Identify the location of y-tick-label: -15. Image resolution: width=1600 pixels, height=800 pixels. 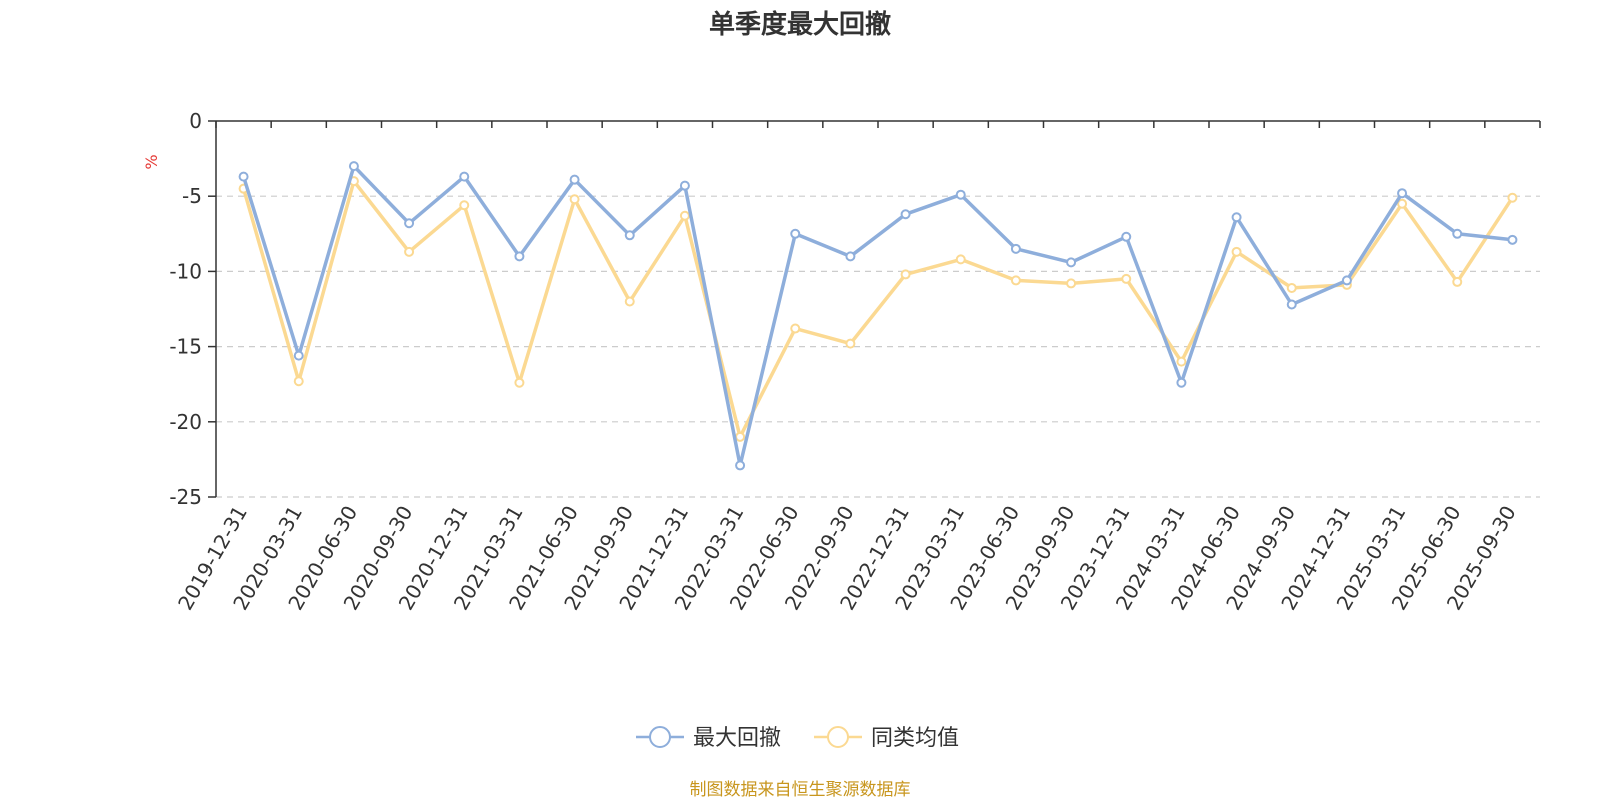
(185, 347).